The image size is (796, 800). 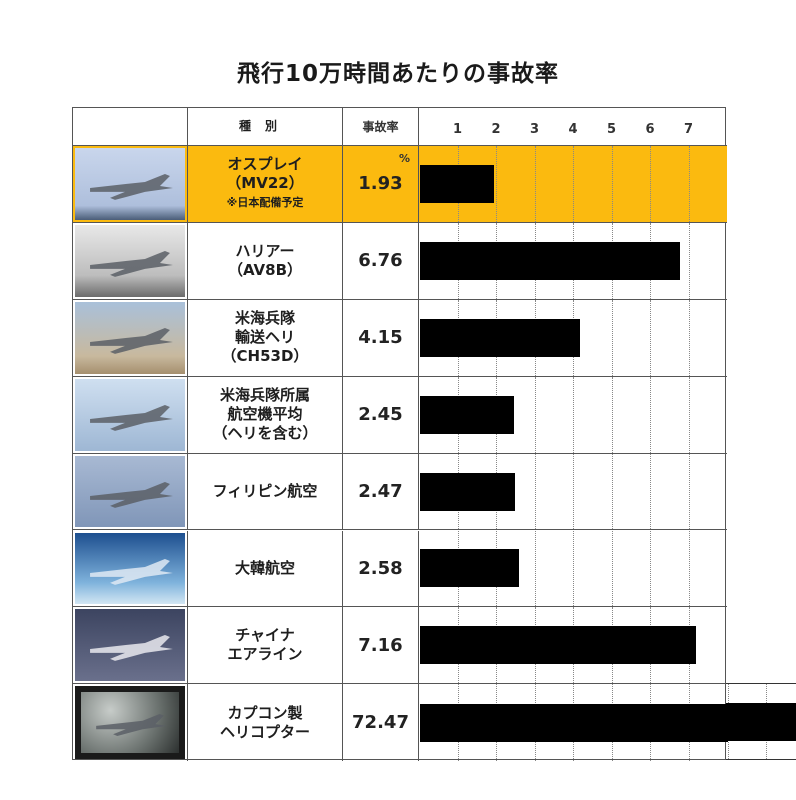 What do you see at coordinates (397, 74) in the screenshot?
I see `chart-title: 飛行10万時間あたりの事故率` at bounding box center [397, 74].